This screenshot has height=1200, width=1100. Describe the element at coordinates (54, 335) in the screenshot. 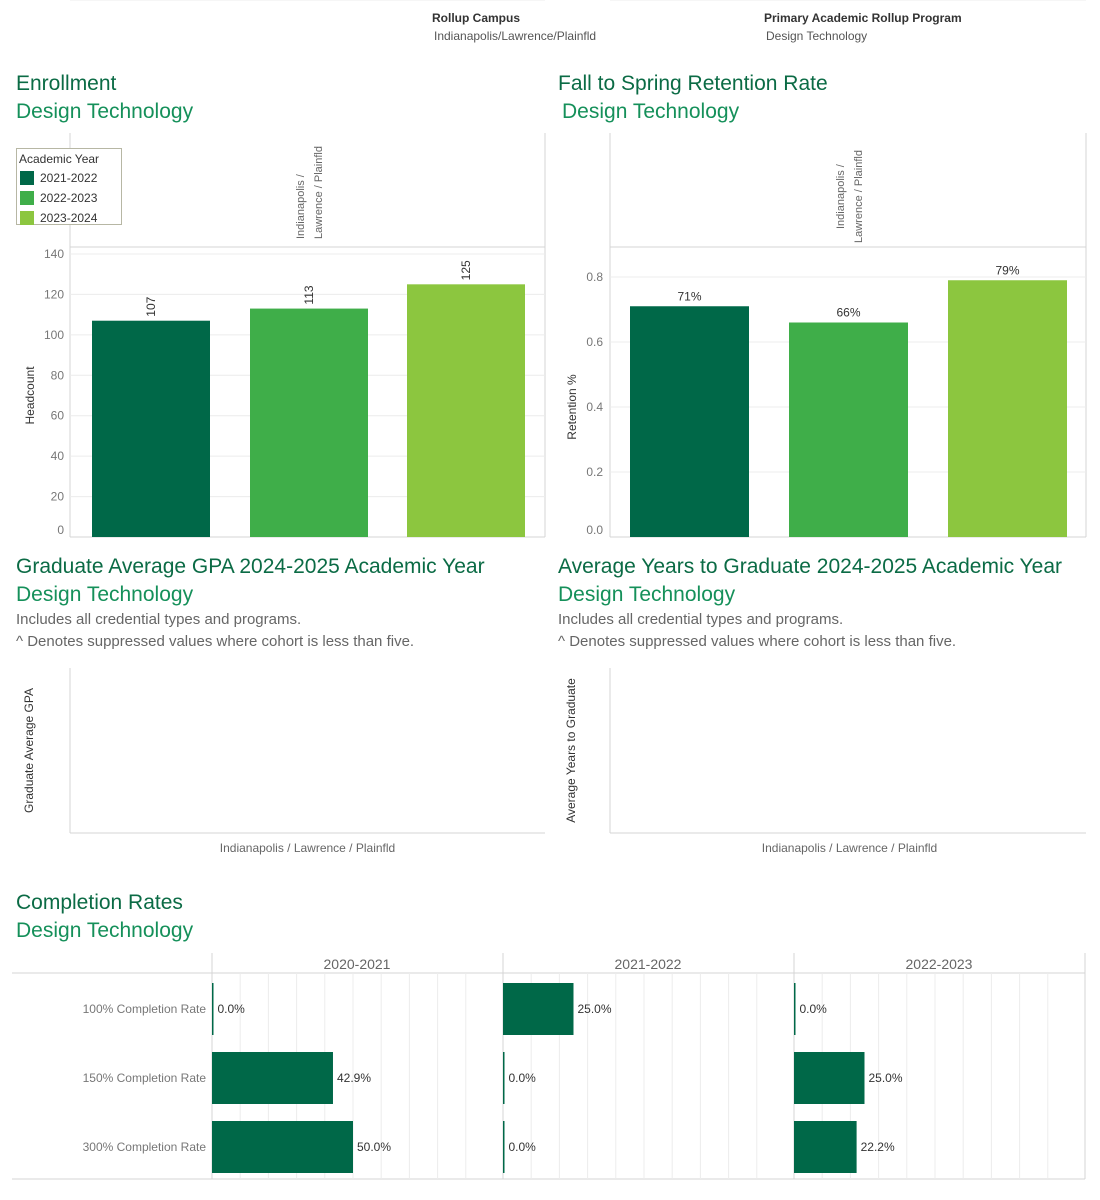

I see `enrollment-y-tick-label: 100` at that location.